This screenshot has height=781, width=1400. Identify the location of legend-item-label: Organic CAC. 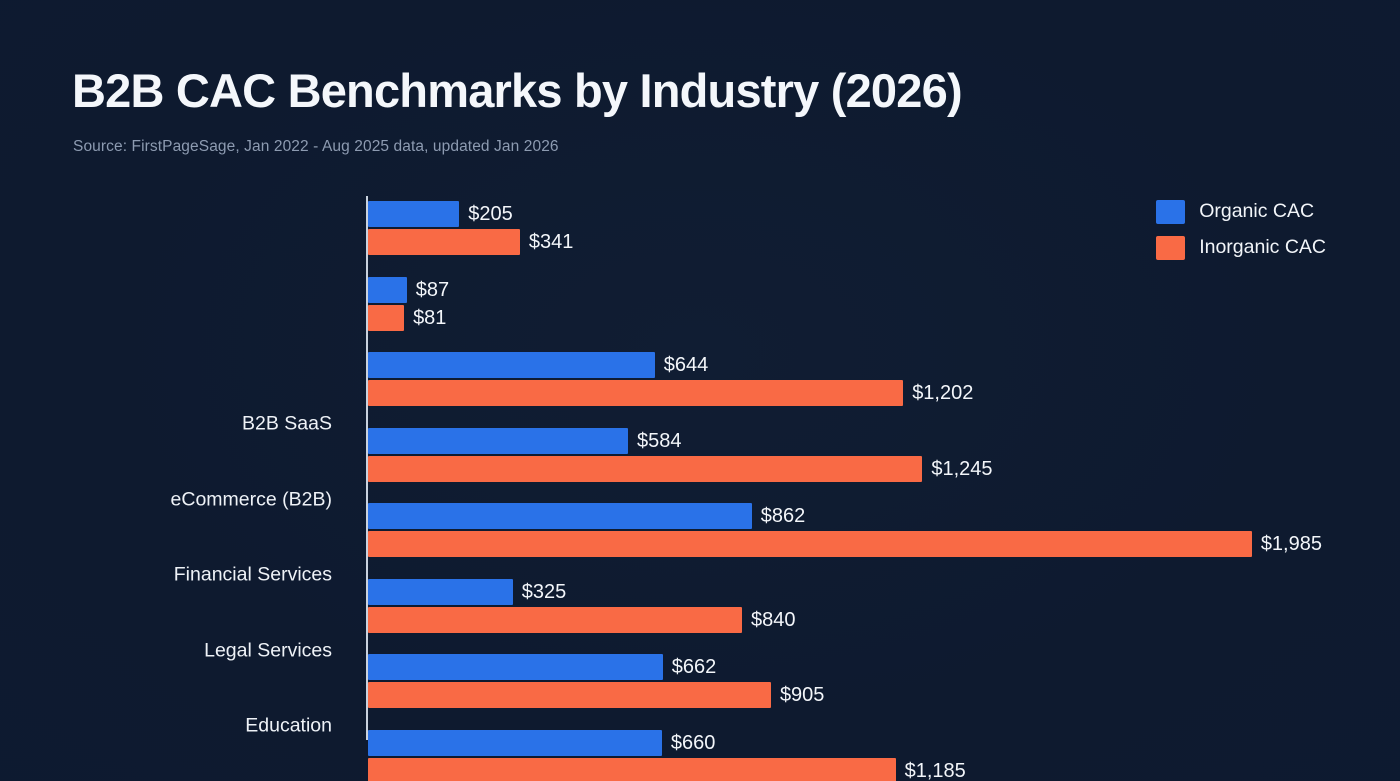
(1257, 211).